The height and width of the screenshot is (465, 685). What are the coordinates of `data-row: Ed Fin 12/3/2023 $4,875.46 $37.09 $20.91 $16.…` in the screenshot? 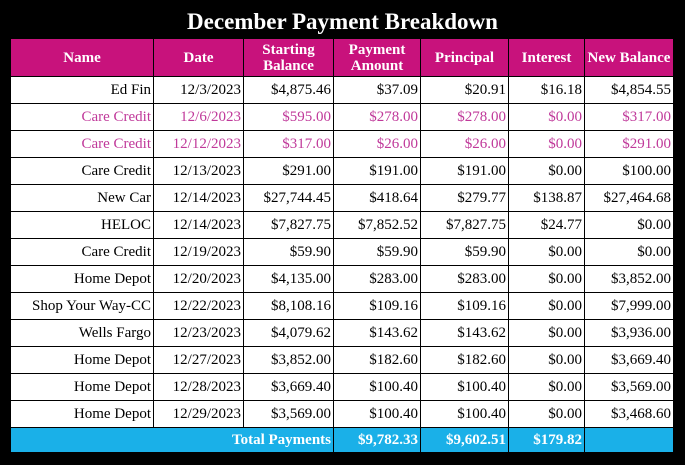 It's located at (342, 90).